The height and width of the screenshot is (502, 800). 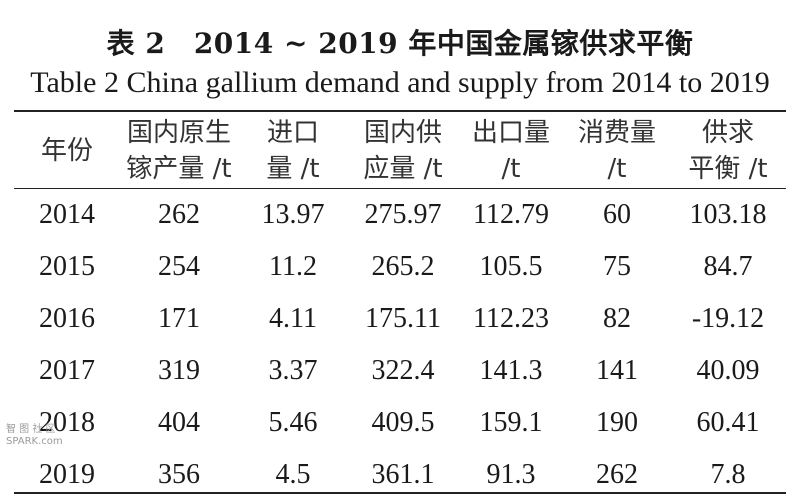 What do you see at coordinates (67, 422) in the screenshot?
I see `table-cell: 2018` at bounding box center [67, 422].